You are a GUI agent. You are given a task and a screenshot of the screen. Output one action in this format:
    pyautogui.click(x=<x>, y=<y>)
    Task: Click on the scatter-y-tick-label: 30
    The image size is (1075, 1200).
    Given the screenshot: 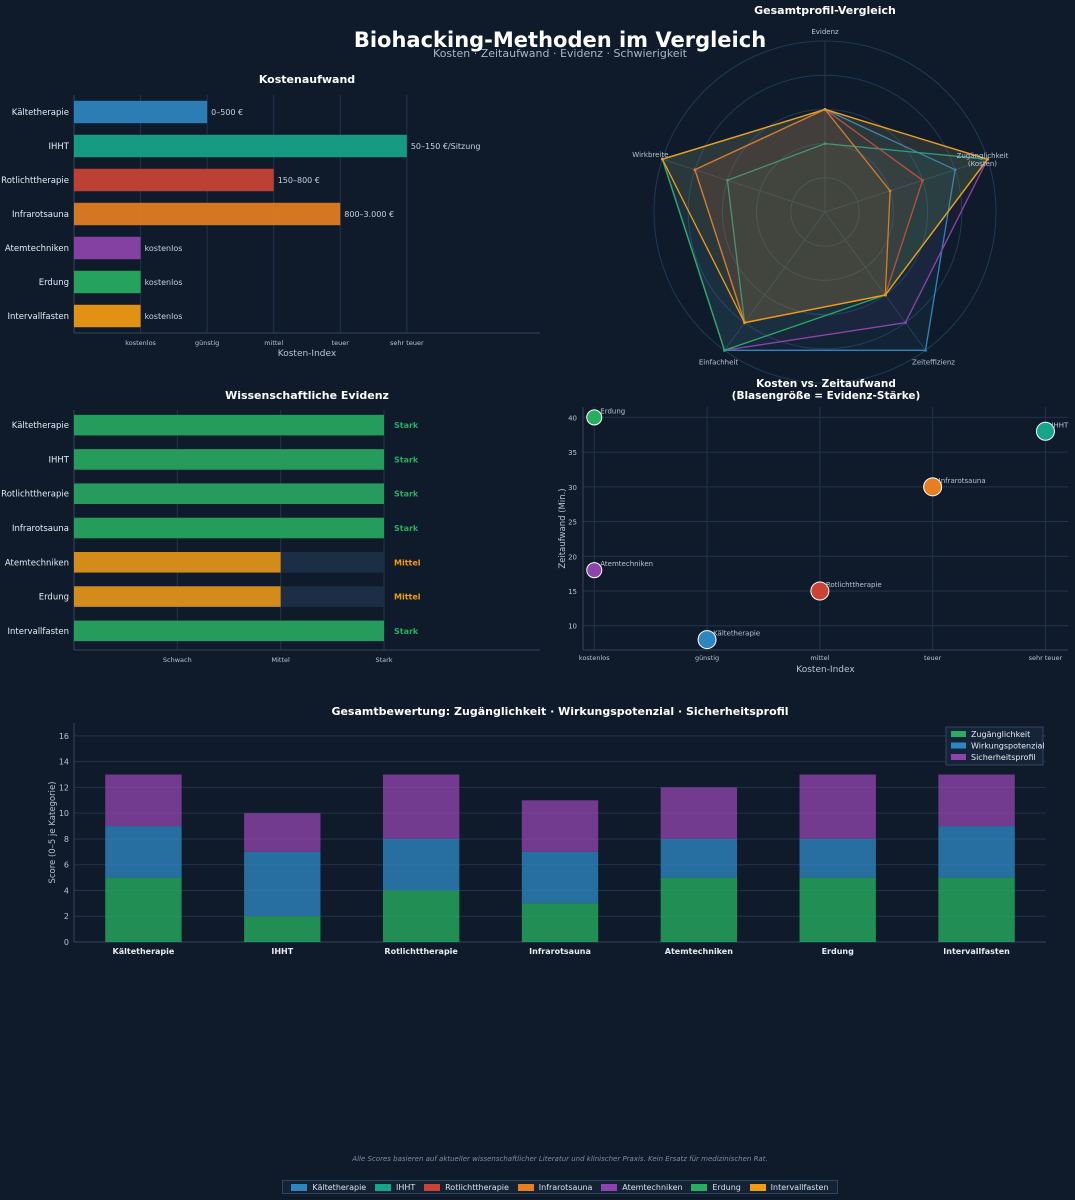 What is the action you would take?
    pyautogui.click(x=572, y=488)
    